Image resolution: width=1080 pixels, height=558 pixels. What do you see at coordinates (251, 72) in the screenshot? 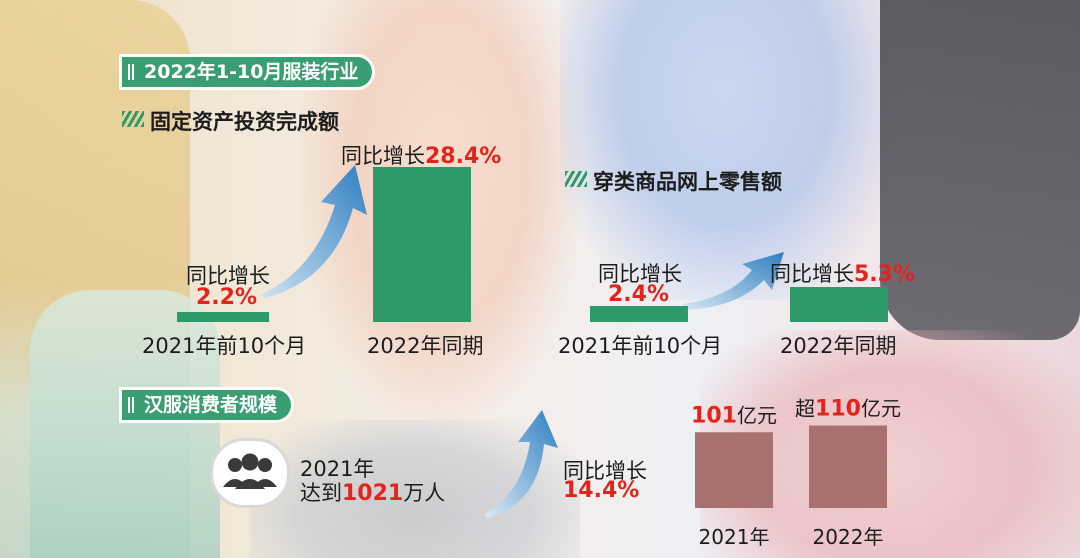
I see `main-tag-text: 2022年1-10月服装行业` at bounding box center [251, 72].